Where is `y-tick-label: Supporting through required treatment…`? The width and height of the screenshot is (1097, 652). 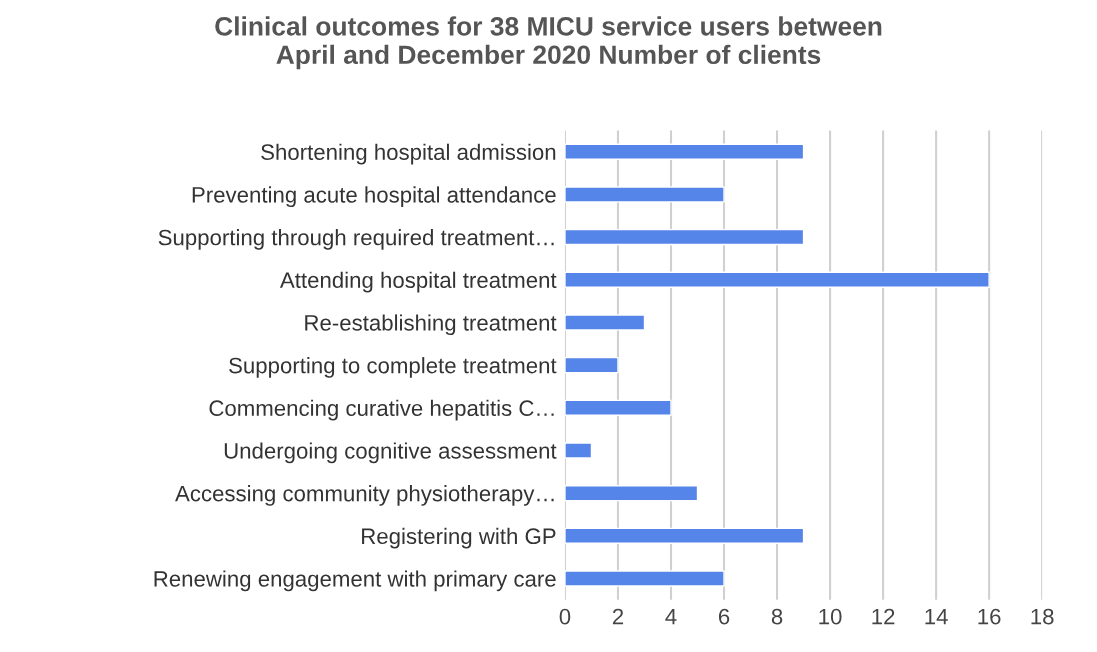 y-tick-label: Supporting through required treatment… is located at coordinates (356, 239).